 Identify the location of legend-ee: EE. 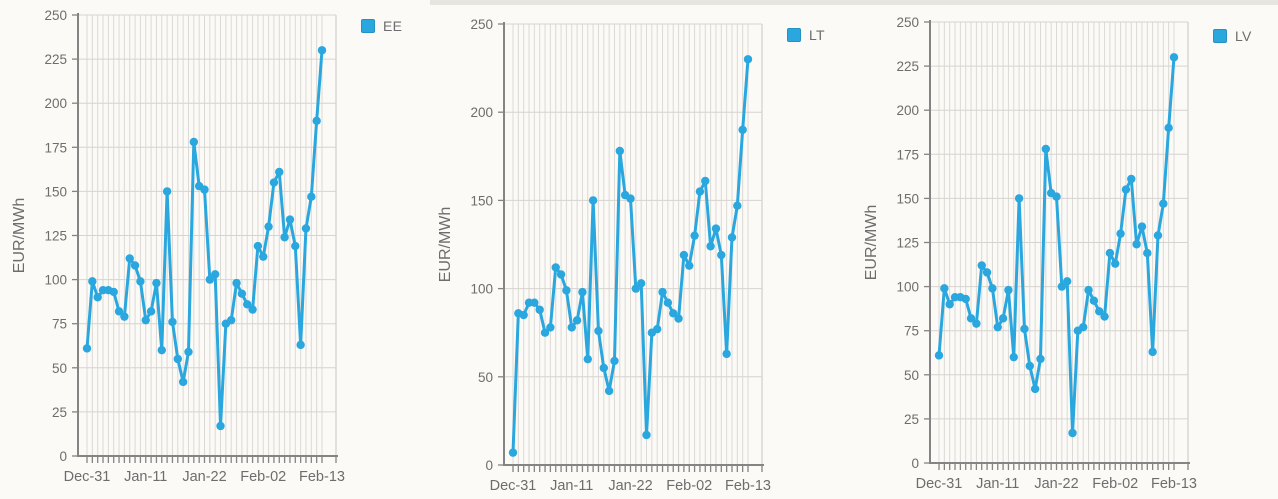
(381, 26).